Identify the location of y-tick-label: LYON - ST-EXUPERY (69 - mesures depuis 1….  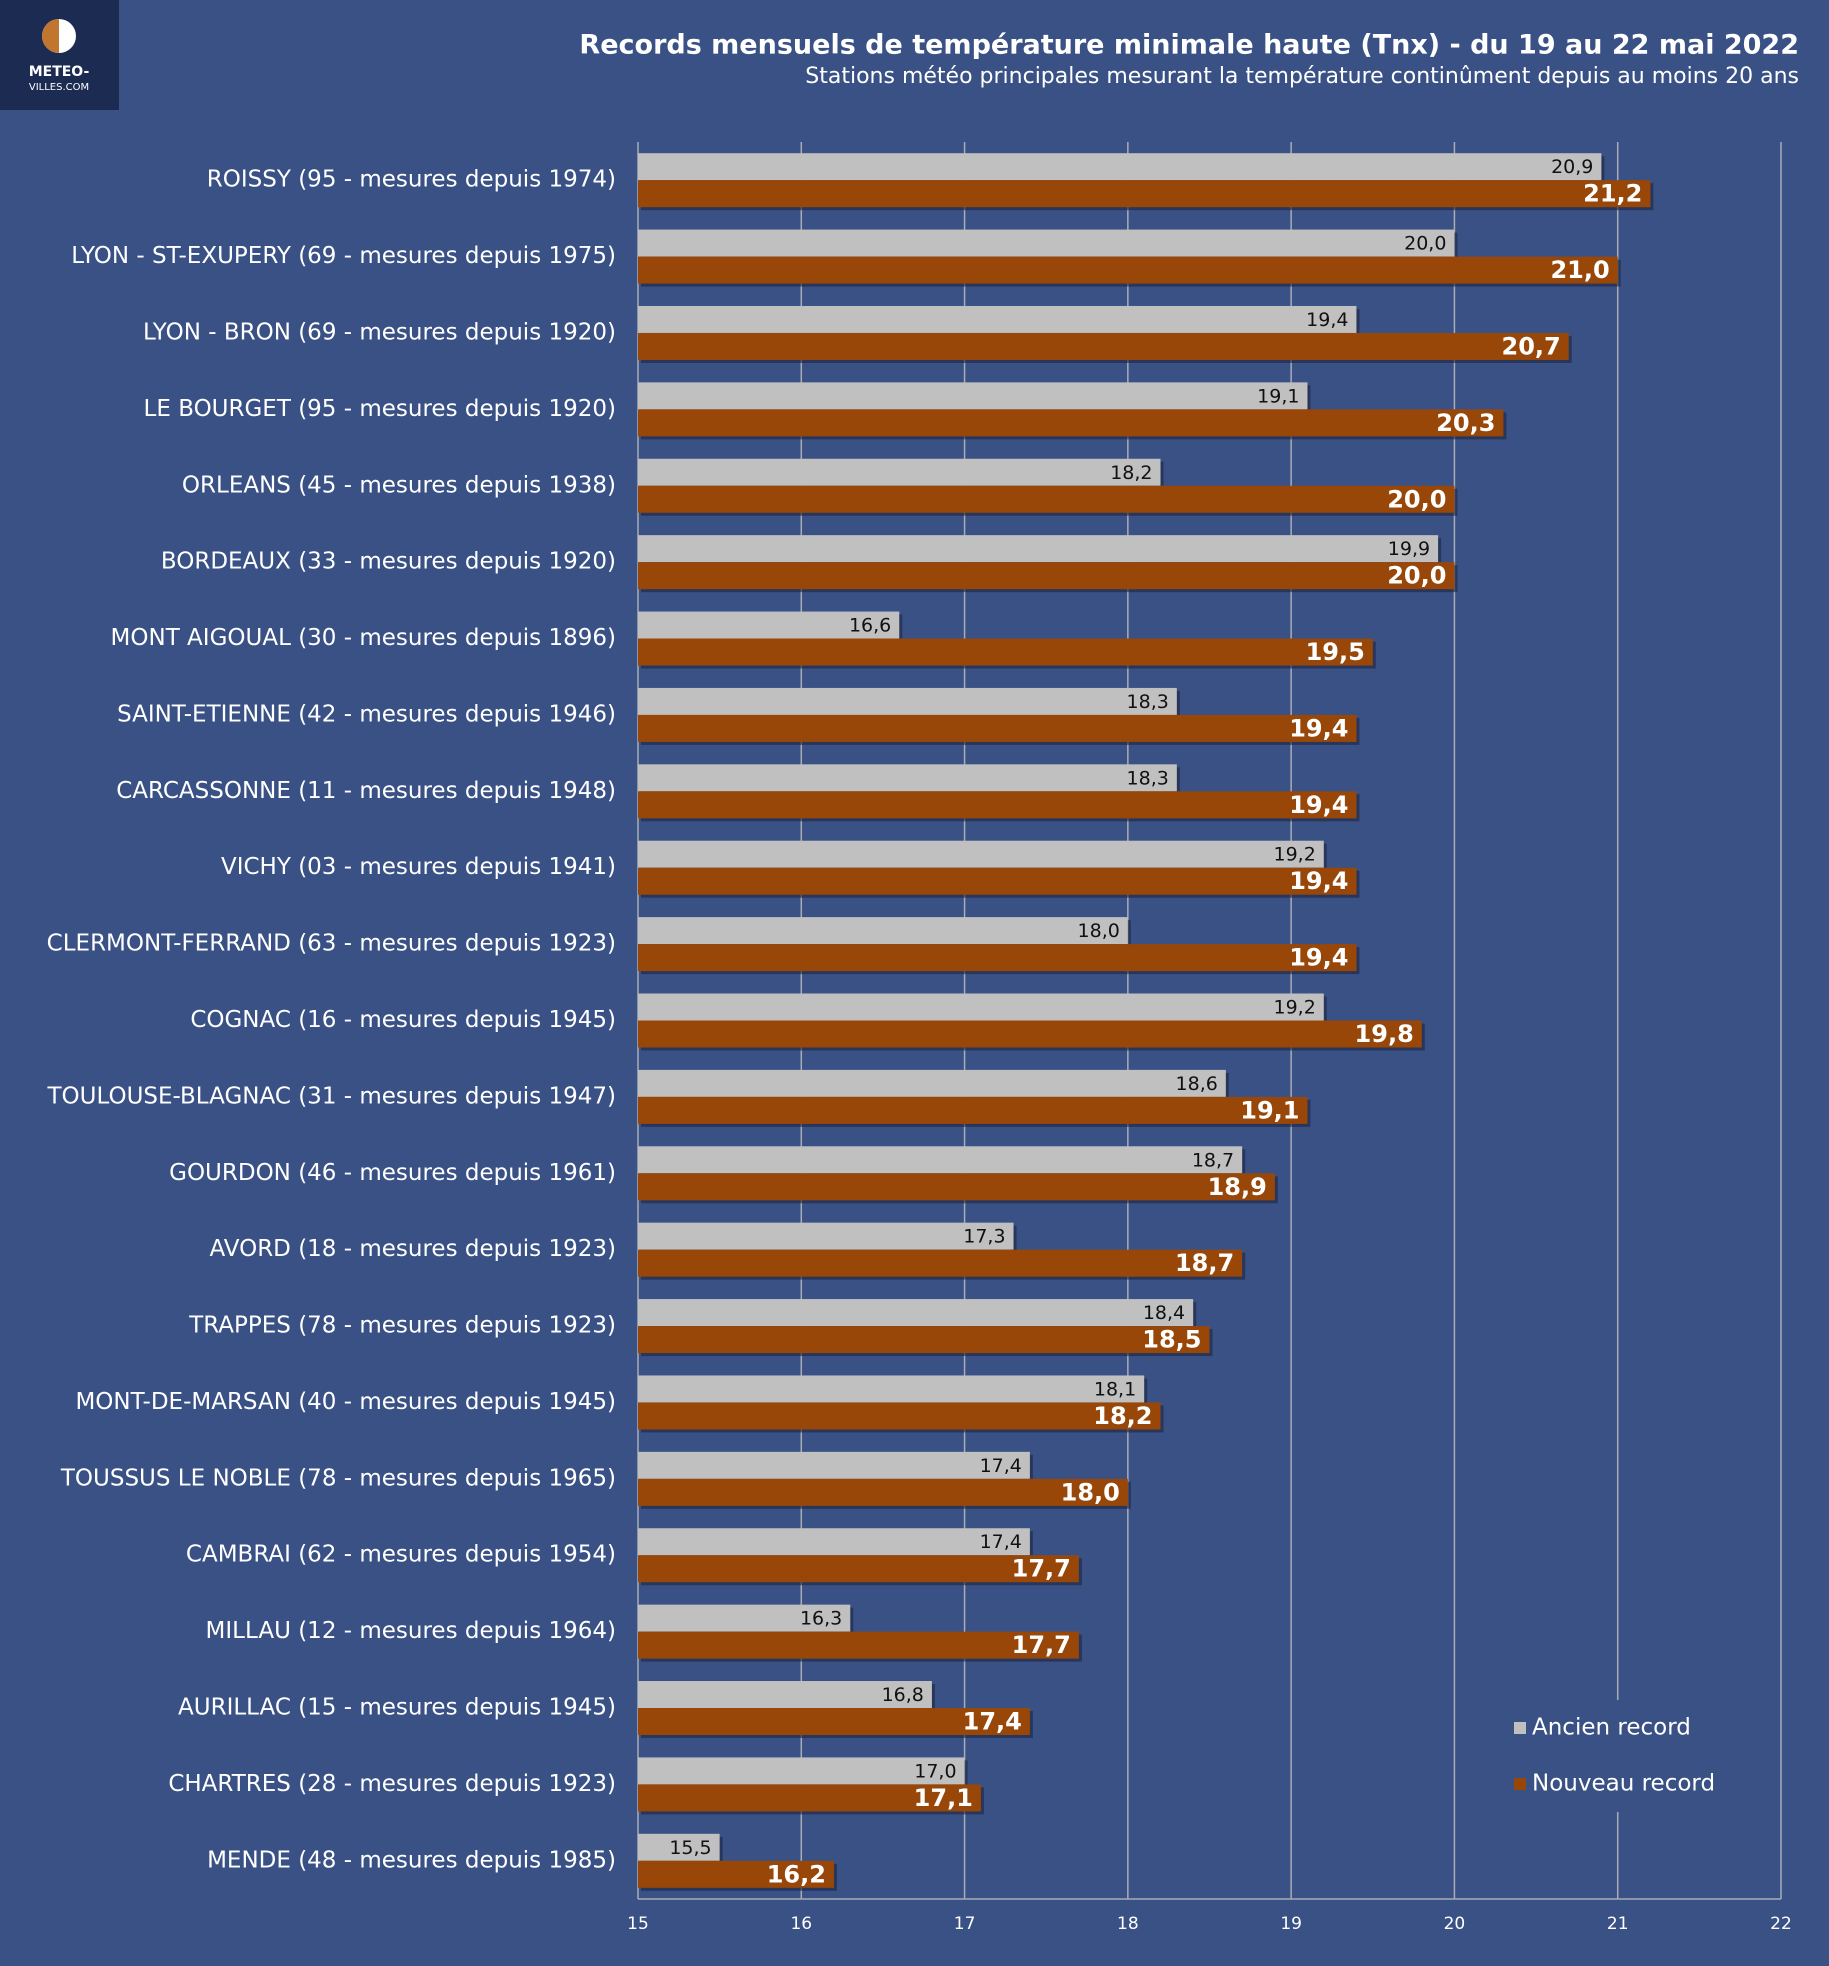
(343, 256).